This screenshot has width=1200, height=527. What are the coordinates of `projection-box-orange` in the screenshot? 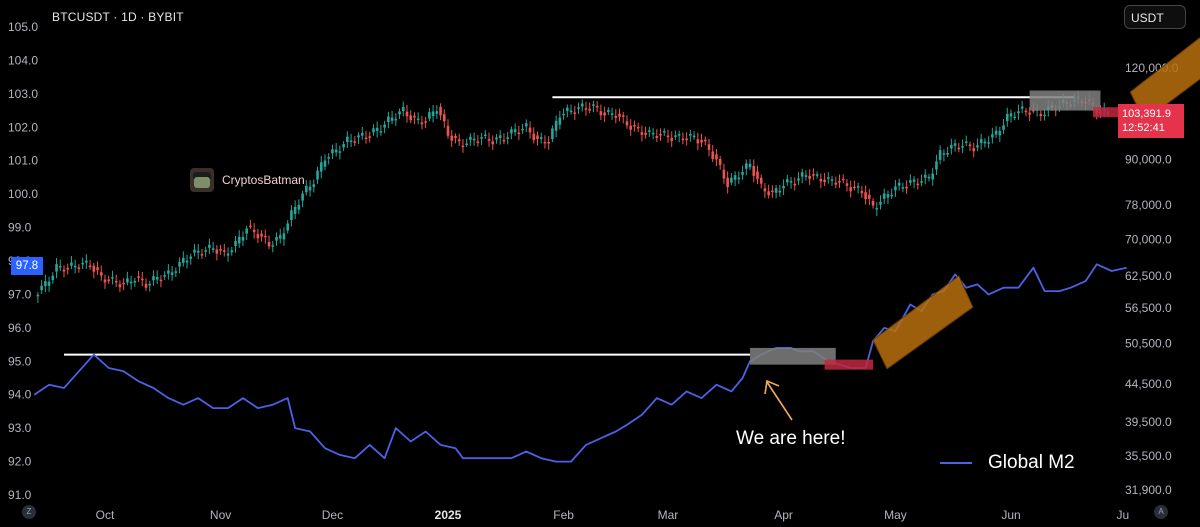 It's located at (923, 322).